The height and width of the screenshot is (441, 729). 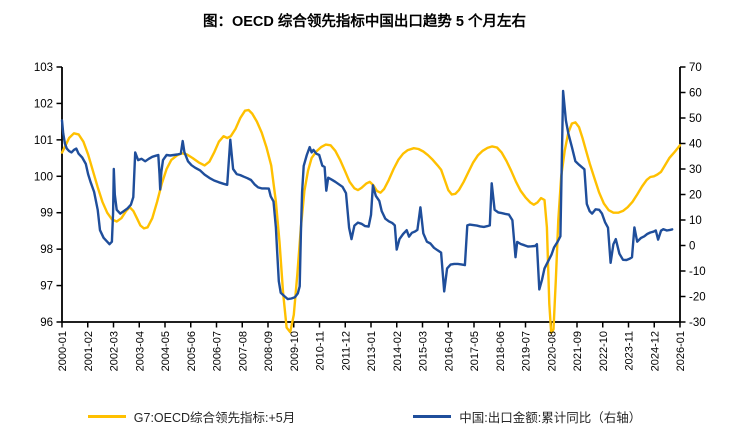 What do you see at coordinates (218, 351) in the screenshot?
I see `svg-text: 2006-07` at bounding box center [218, 351].